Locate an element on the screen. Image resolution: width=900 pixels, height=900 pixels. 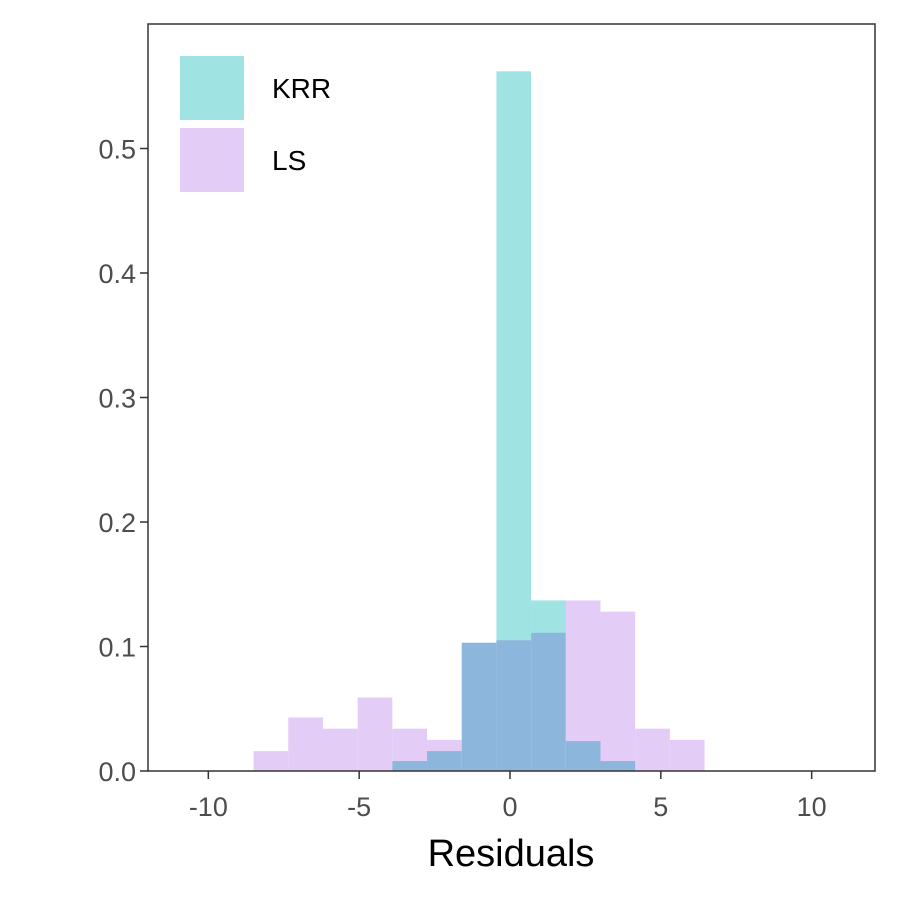
x-axis: -10 -5 0 5 10 is located at coordinates (508, 796).